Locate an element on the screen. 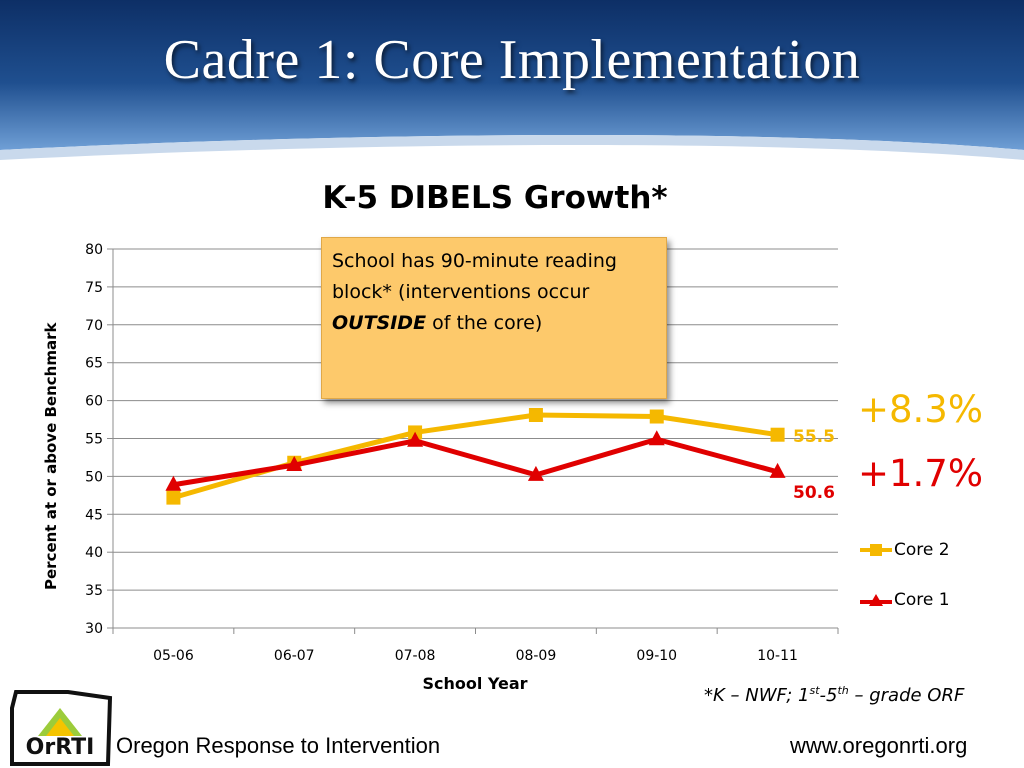  orrti-logo-icon: OrRTI is located at coordinates (61, 728).